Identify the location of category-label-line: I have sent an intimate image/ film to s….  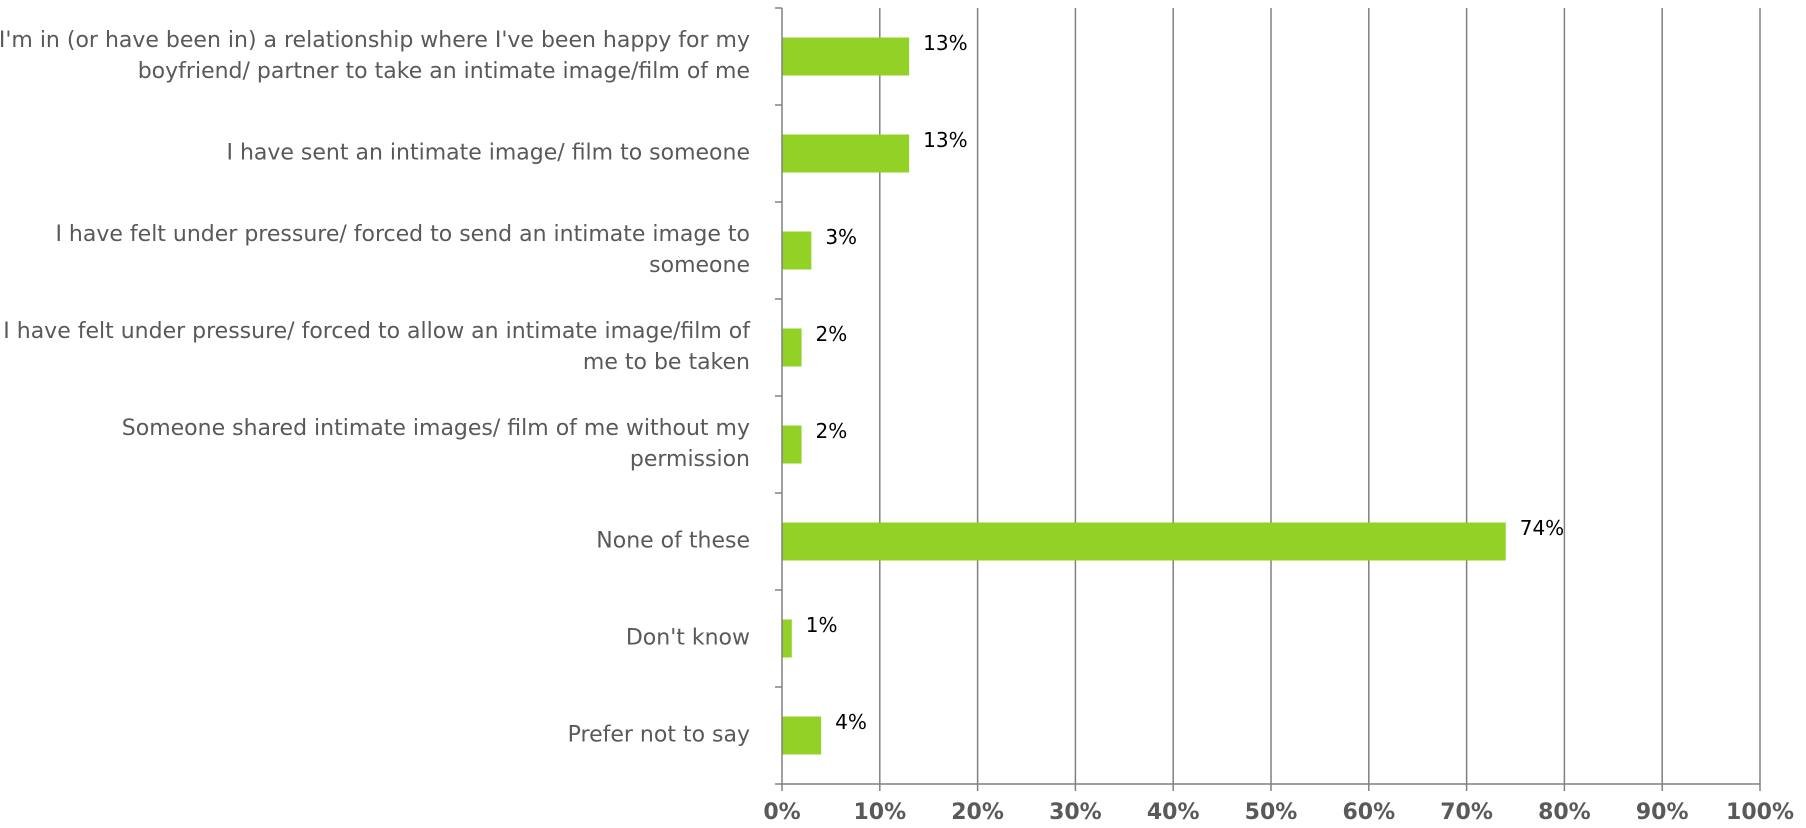
(488, 153).